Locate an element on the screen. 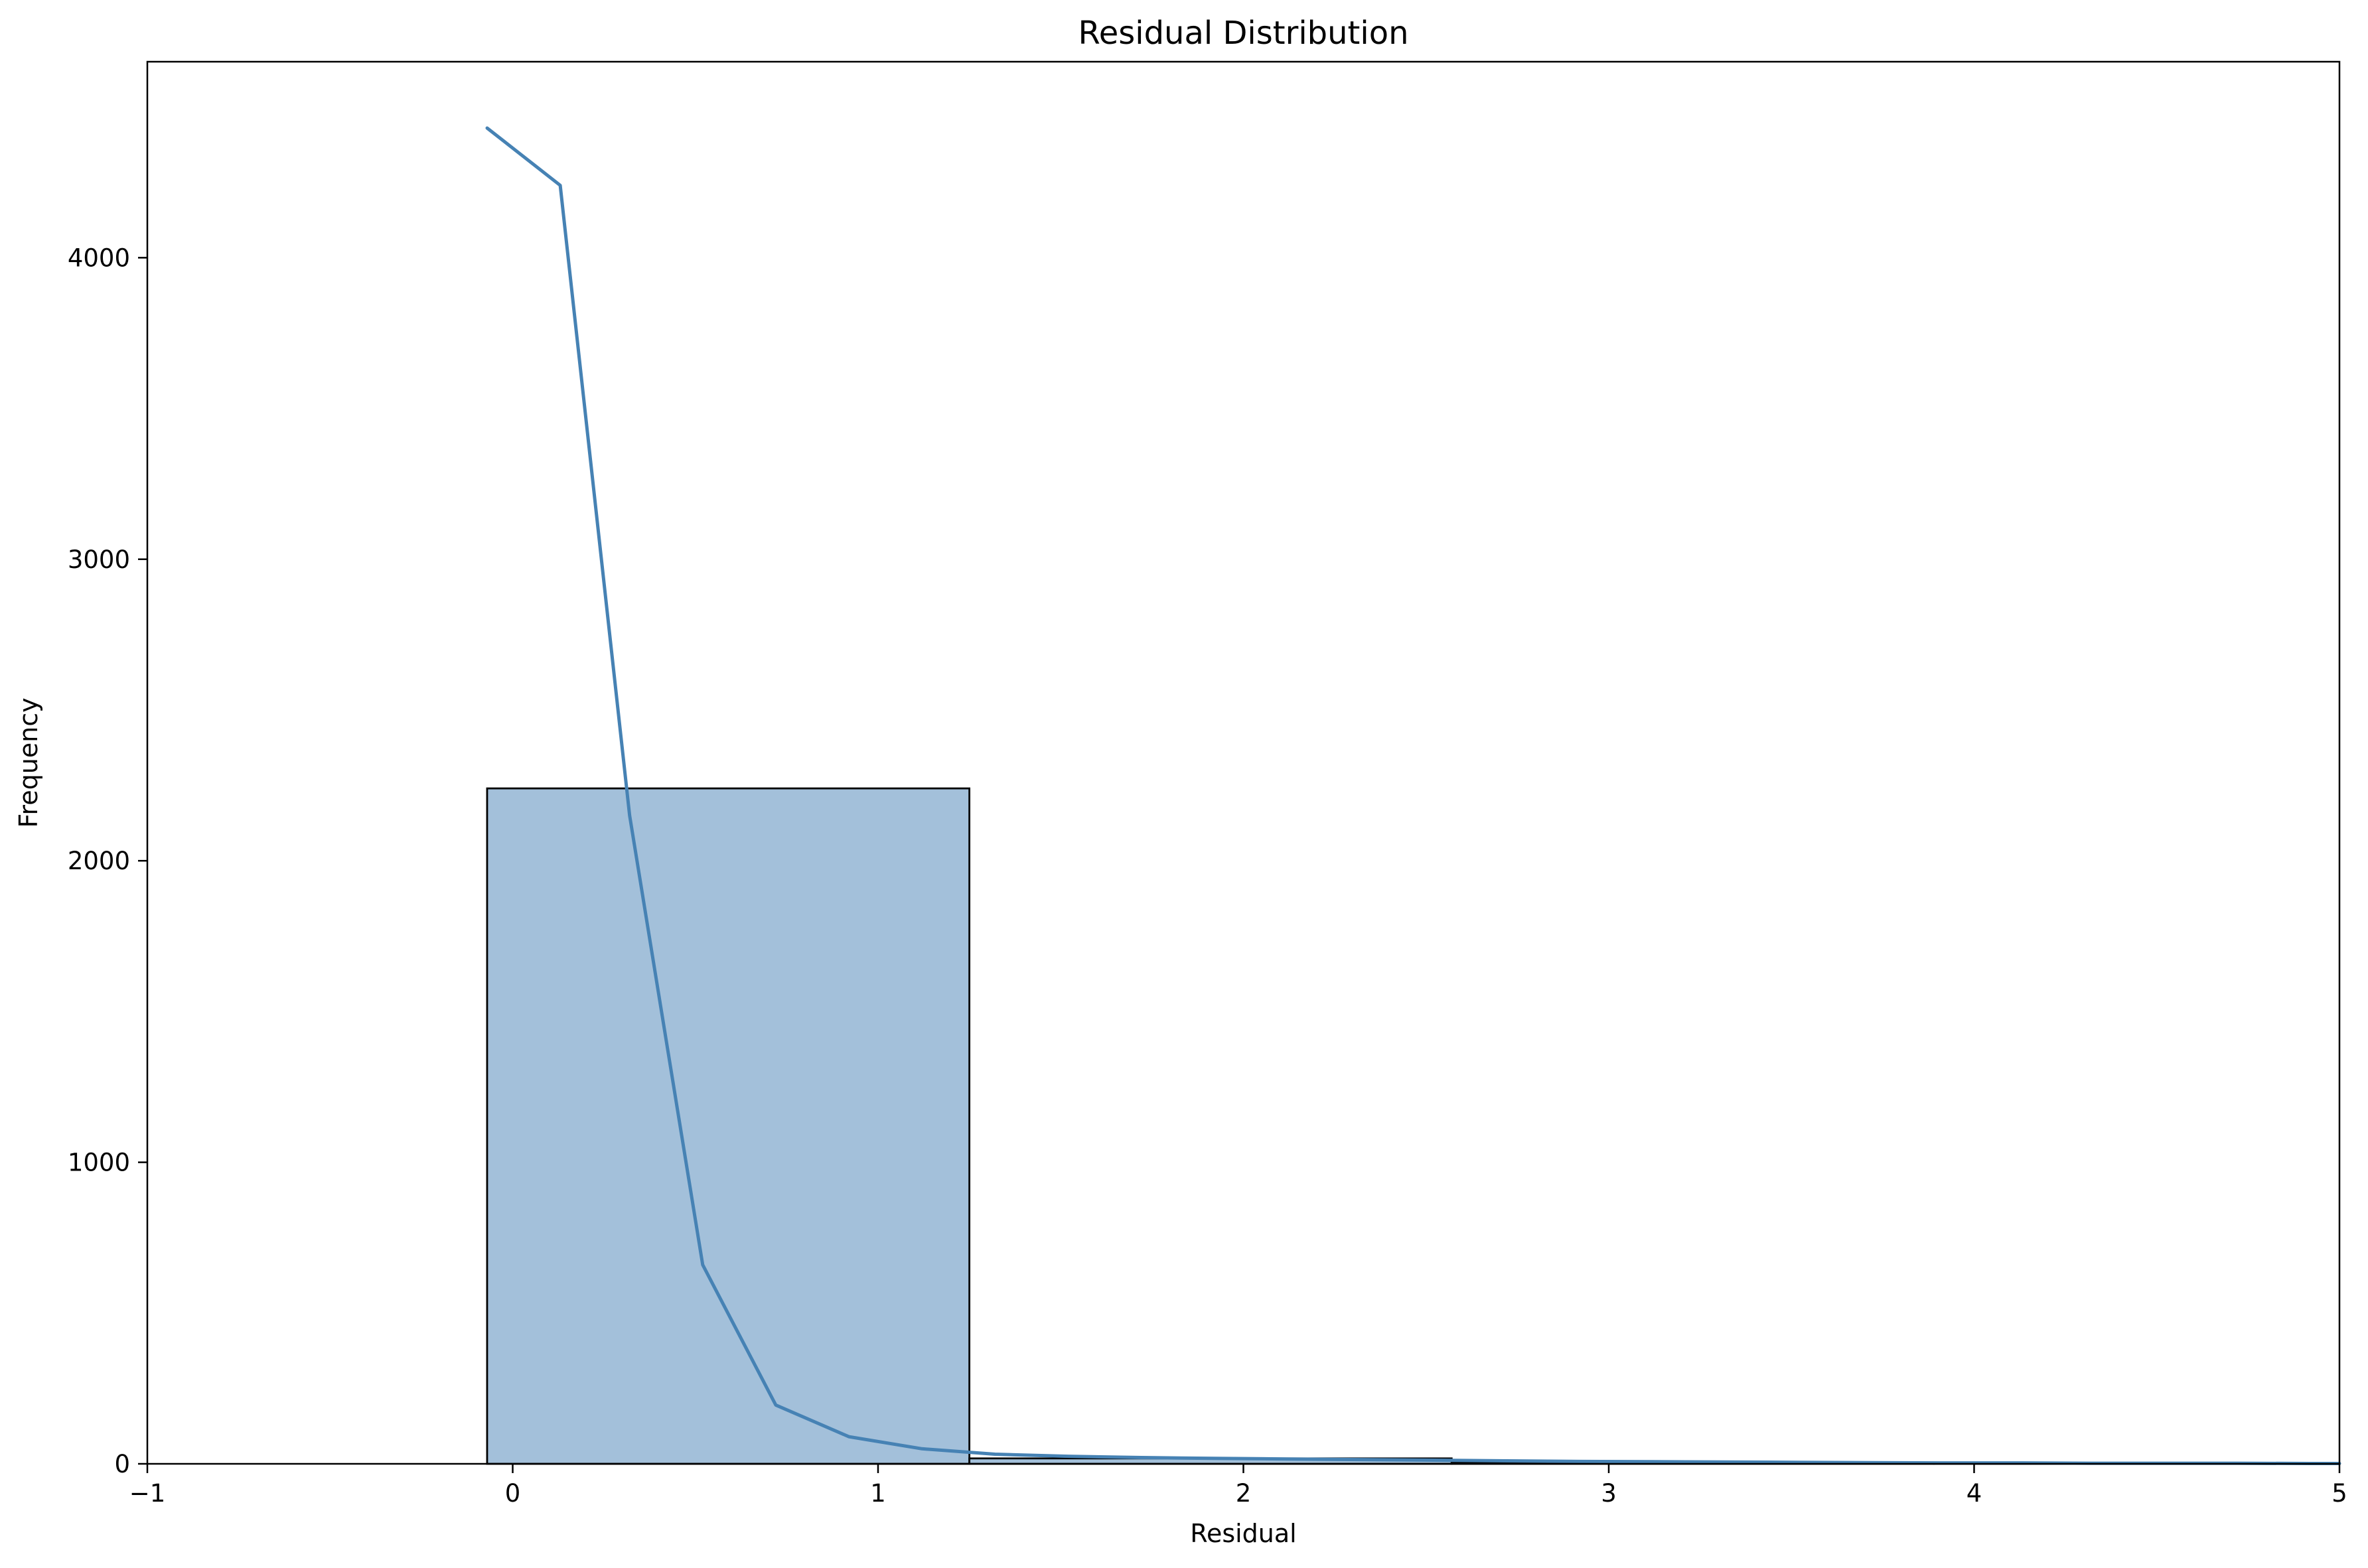  x-tick-label: 1 is located at coordinates (878, 1493).